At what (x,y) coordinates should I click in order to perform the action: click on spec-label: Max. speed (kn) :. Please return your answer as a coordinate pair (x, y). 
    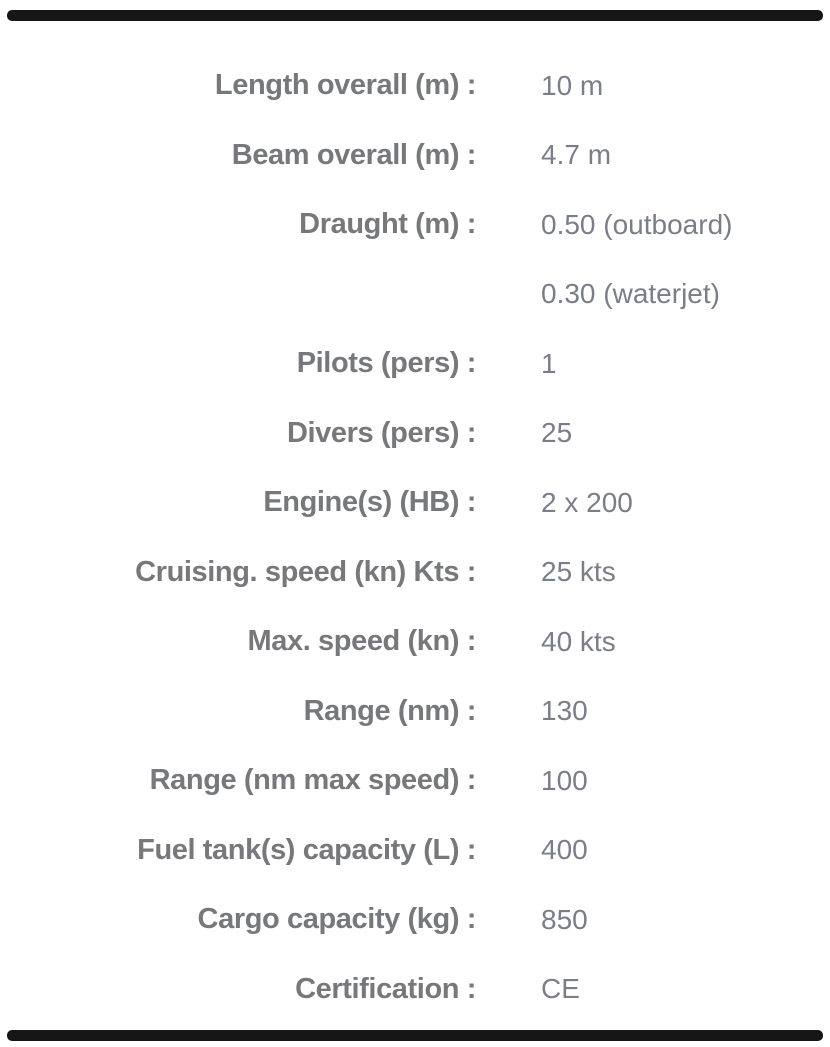
    Looking at the image, I should click on (362, 641).